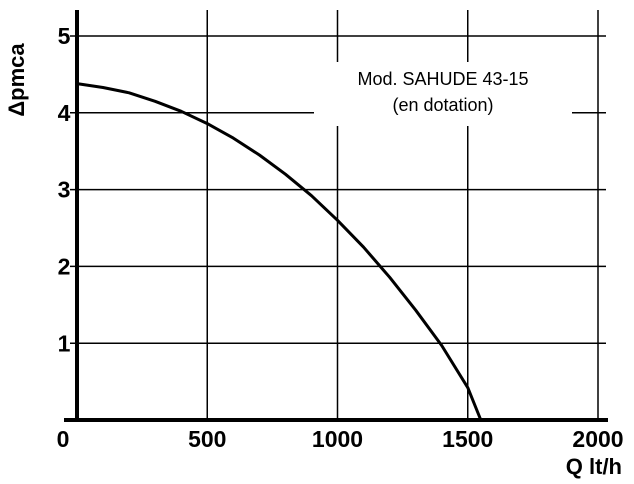  I want to click on x-tick-label-1000: 1000, so click(337, 439).